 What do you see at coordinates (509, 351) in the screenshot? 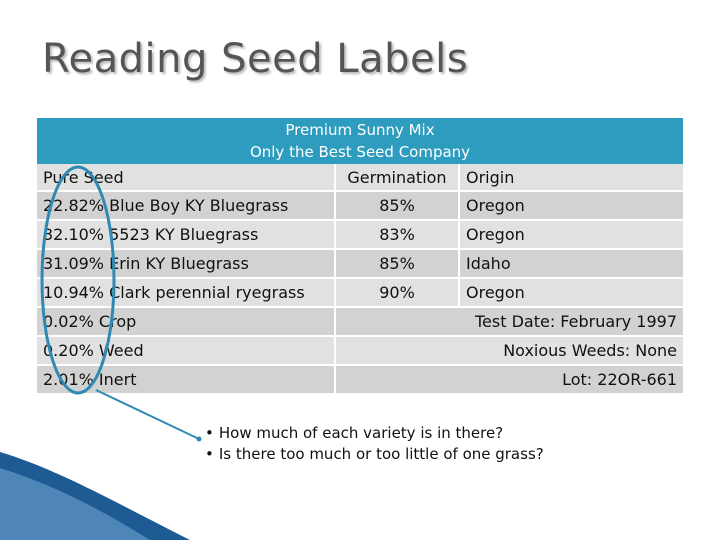
I see `noxious-weeds-cell: Noxious Weeds: None` at bounding box center [509, 351].